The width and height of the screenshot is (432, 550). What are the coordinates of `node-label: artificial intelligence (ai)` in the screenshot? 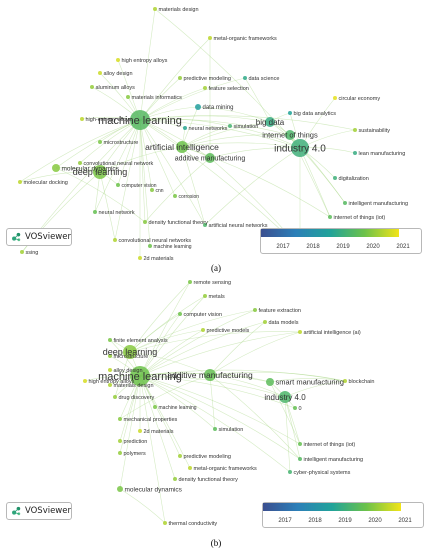 It's located at (332, 333).